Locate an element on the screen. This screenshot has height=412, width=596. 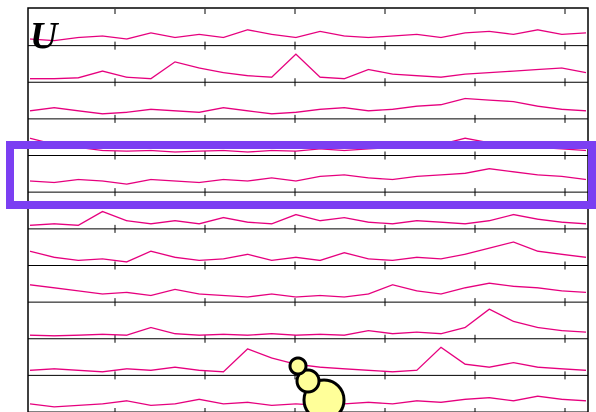
panel-label: U is located at coordinates (45, 36).